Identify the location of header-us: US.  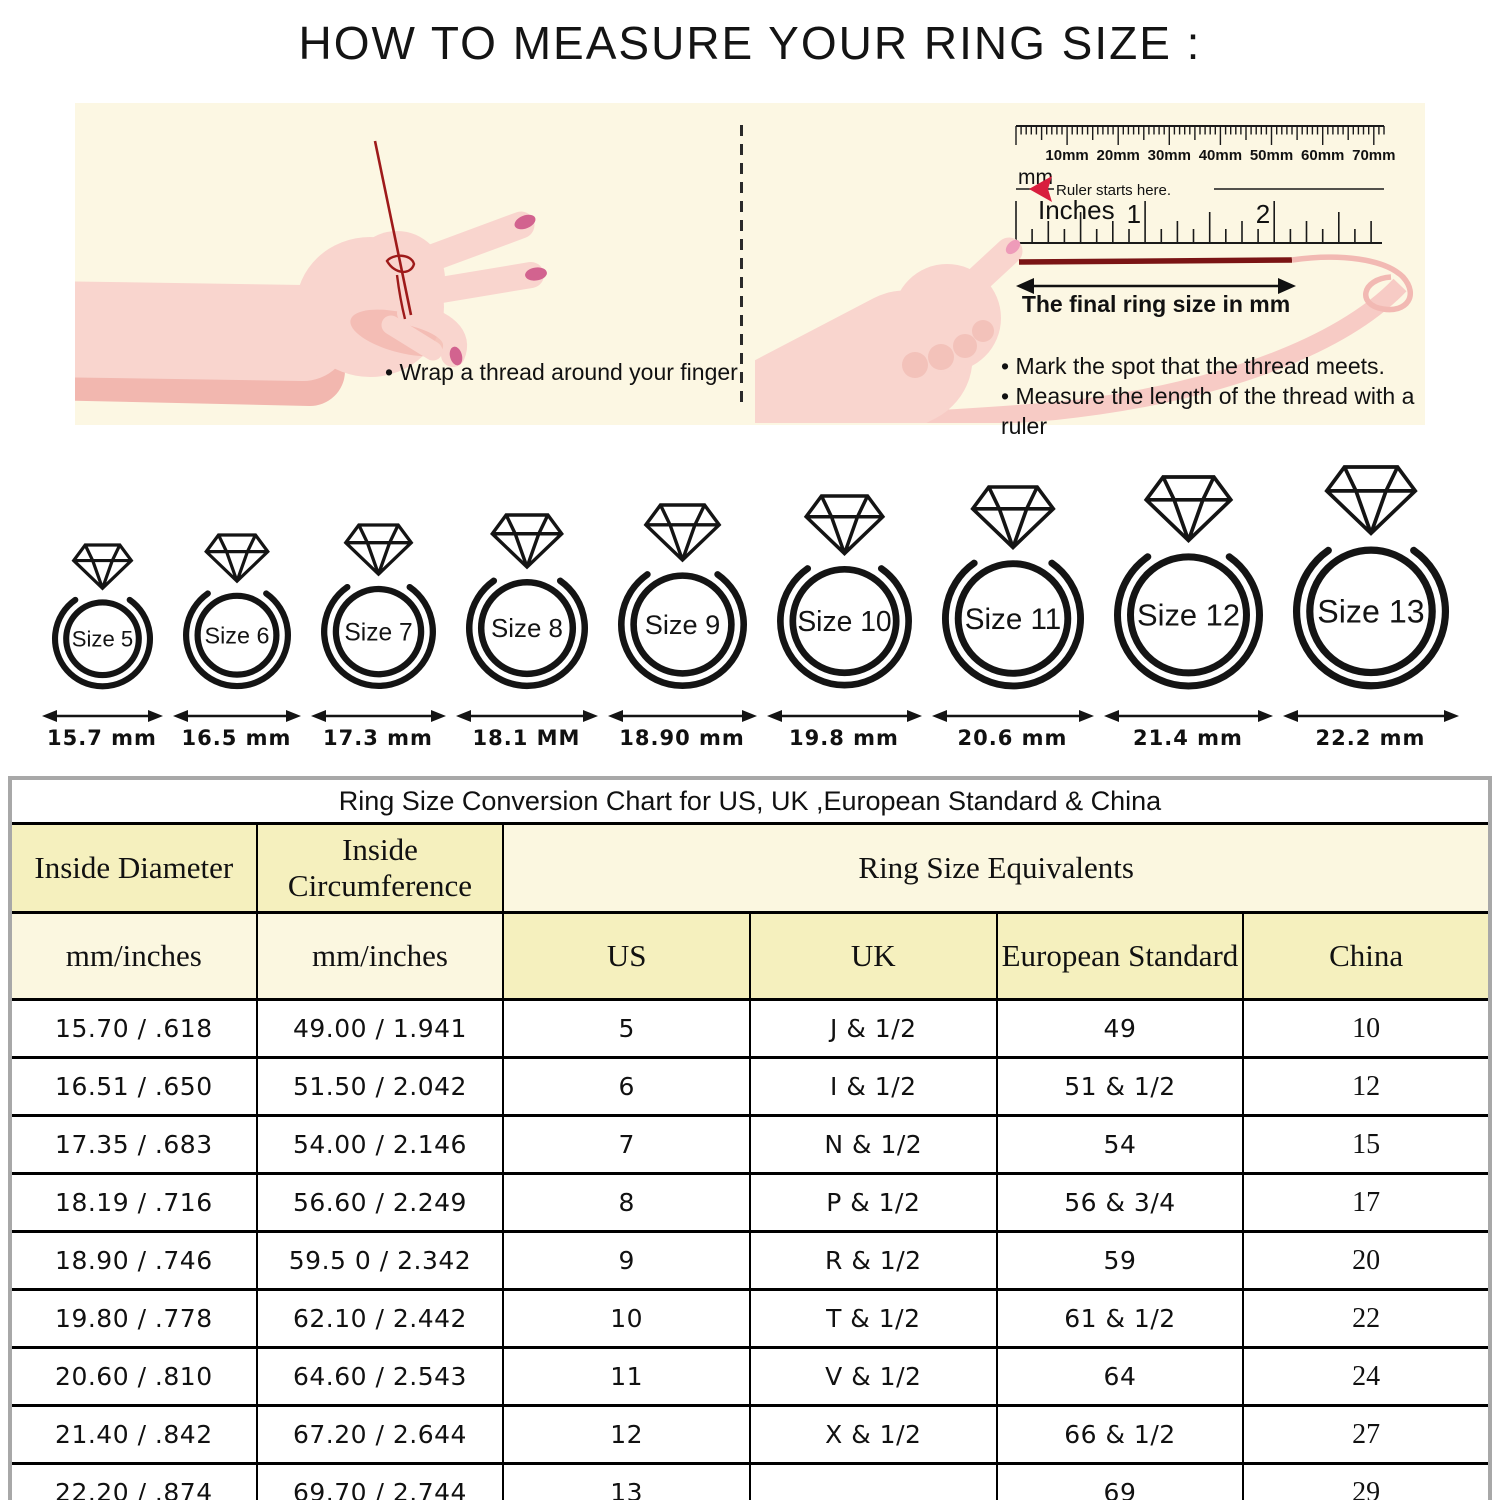
(626, 956).